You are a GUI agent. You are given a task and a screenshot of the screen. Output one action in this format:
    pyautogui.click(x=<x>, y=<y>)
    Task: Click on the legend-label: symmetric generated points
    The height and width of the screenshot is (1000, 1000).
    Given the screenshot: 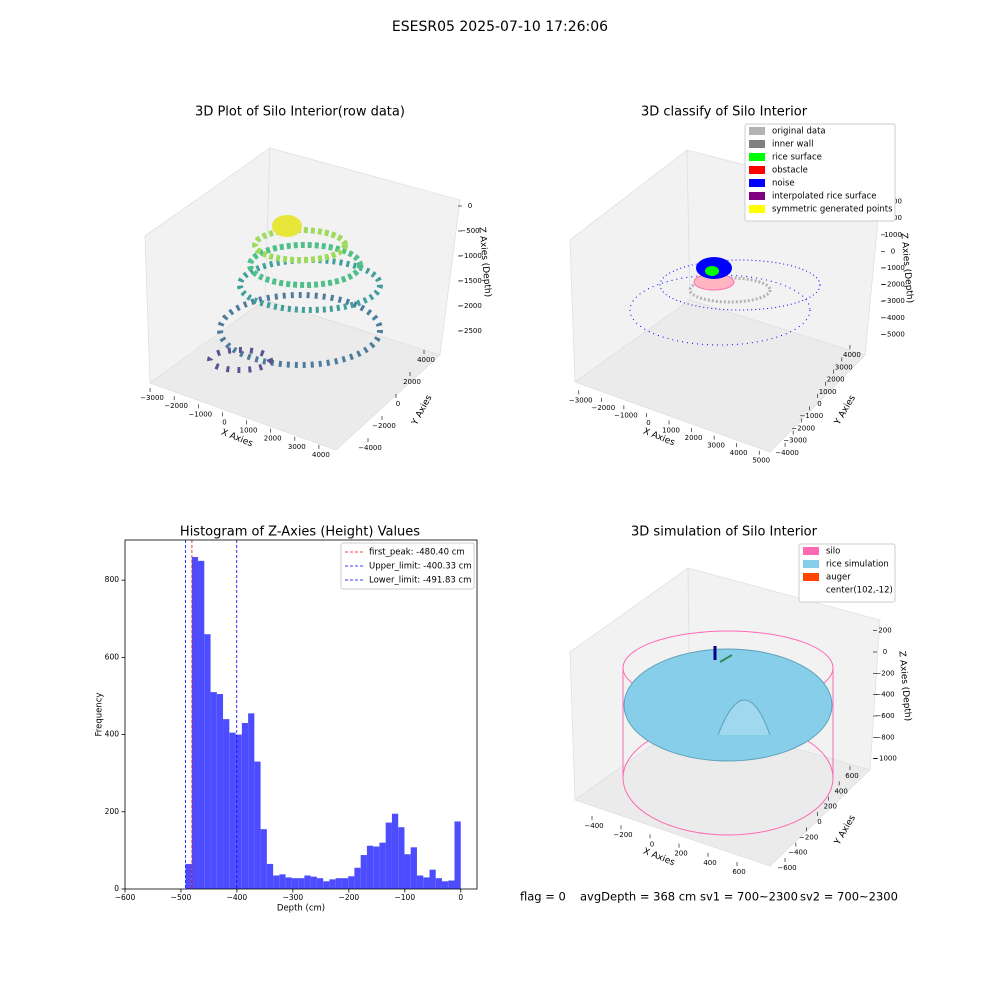 What is the action you would take?
    pyautogui.click(x=832, y=210)
    